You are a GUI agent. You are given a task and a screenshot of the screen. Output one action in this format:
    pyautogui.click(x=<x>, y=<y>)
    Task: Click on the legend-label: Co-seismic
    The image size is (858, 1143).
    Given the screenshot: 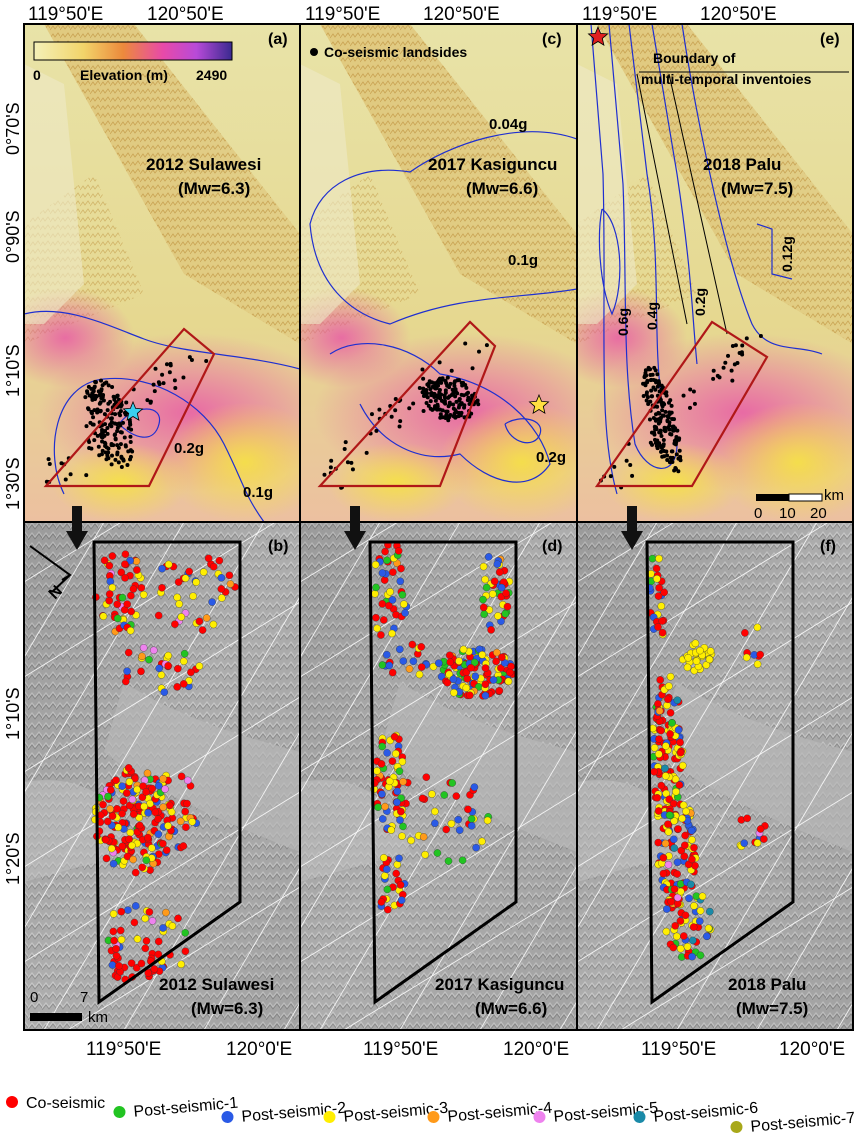 What is the action you would take?
    pyautogui.click(x=65, y=1103)
    